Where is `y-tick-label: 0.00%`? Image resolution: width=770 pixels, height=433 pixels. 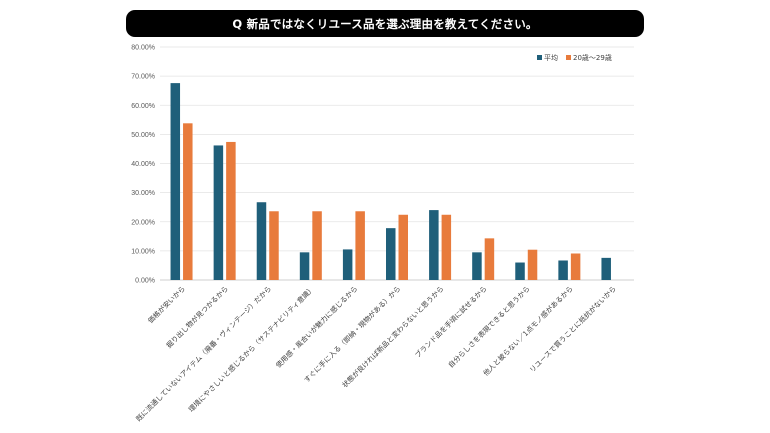
y-tick-label: 0.00% is located at coordinates (145, 281).